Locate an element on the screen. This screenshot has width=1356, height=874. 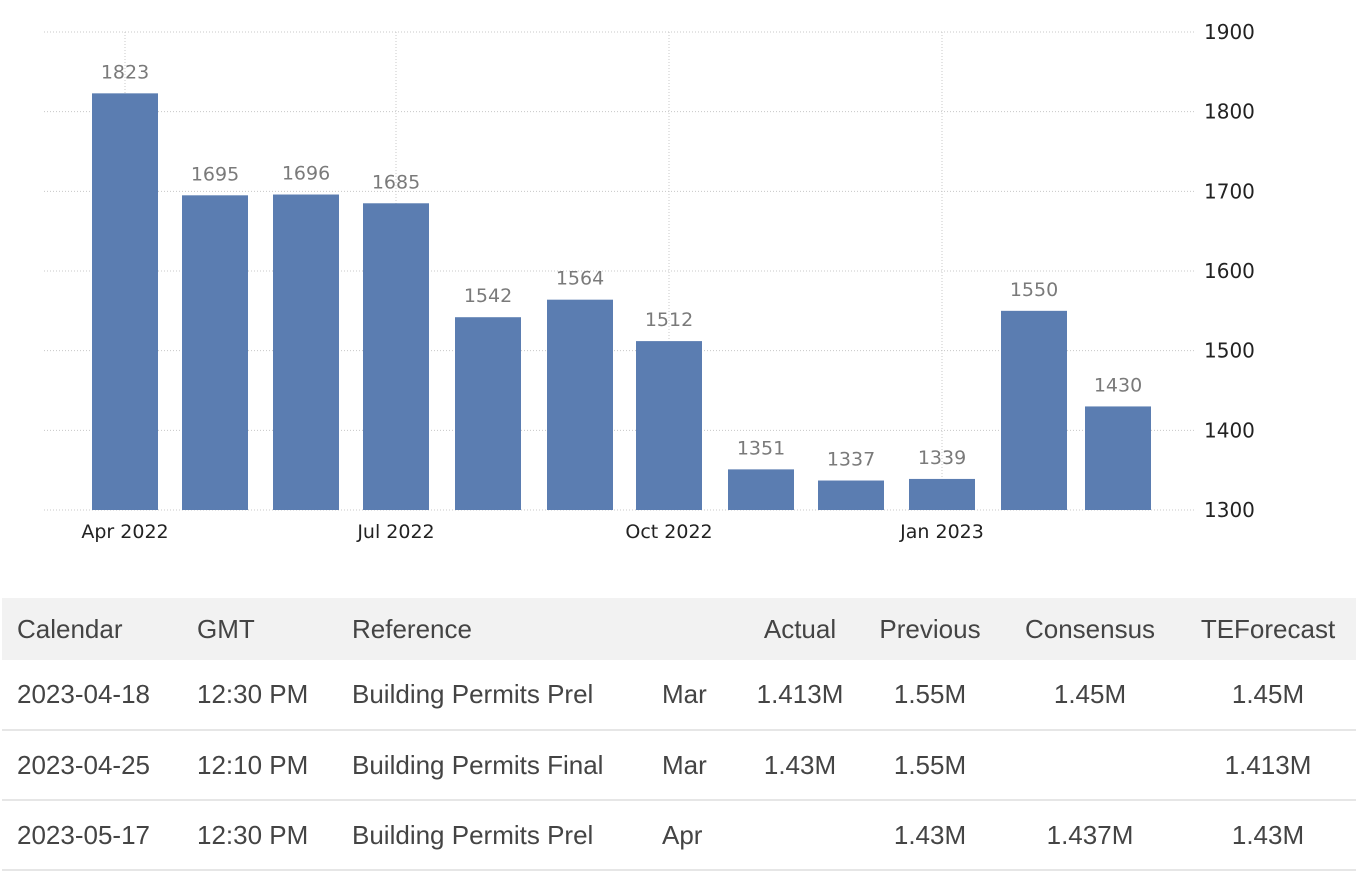
y-tick-label: 1600 is located at coordinates (1229, 271).